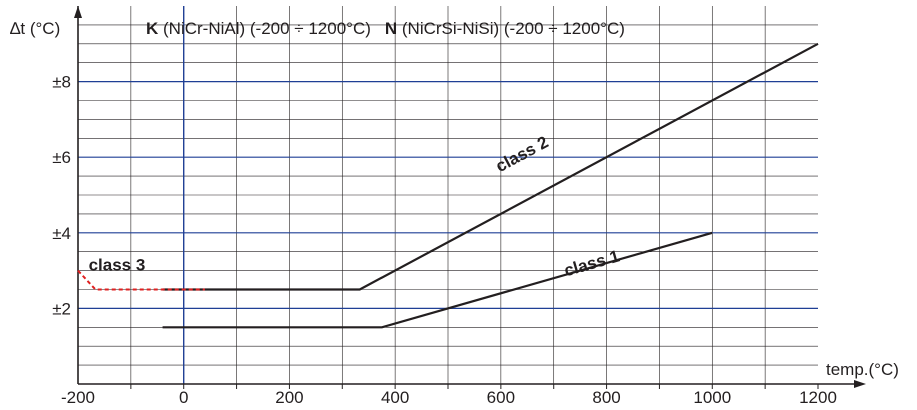  Describe the element at coordinates (61, 82) in the screenshot. I see `y-tick-label: ±8` at that location.